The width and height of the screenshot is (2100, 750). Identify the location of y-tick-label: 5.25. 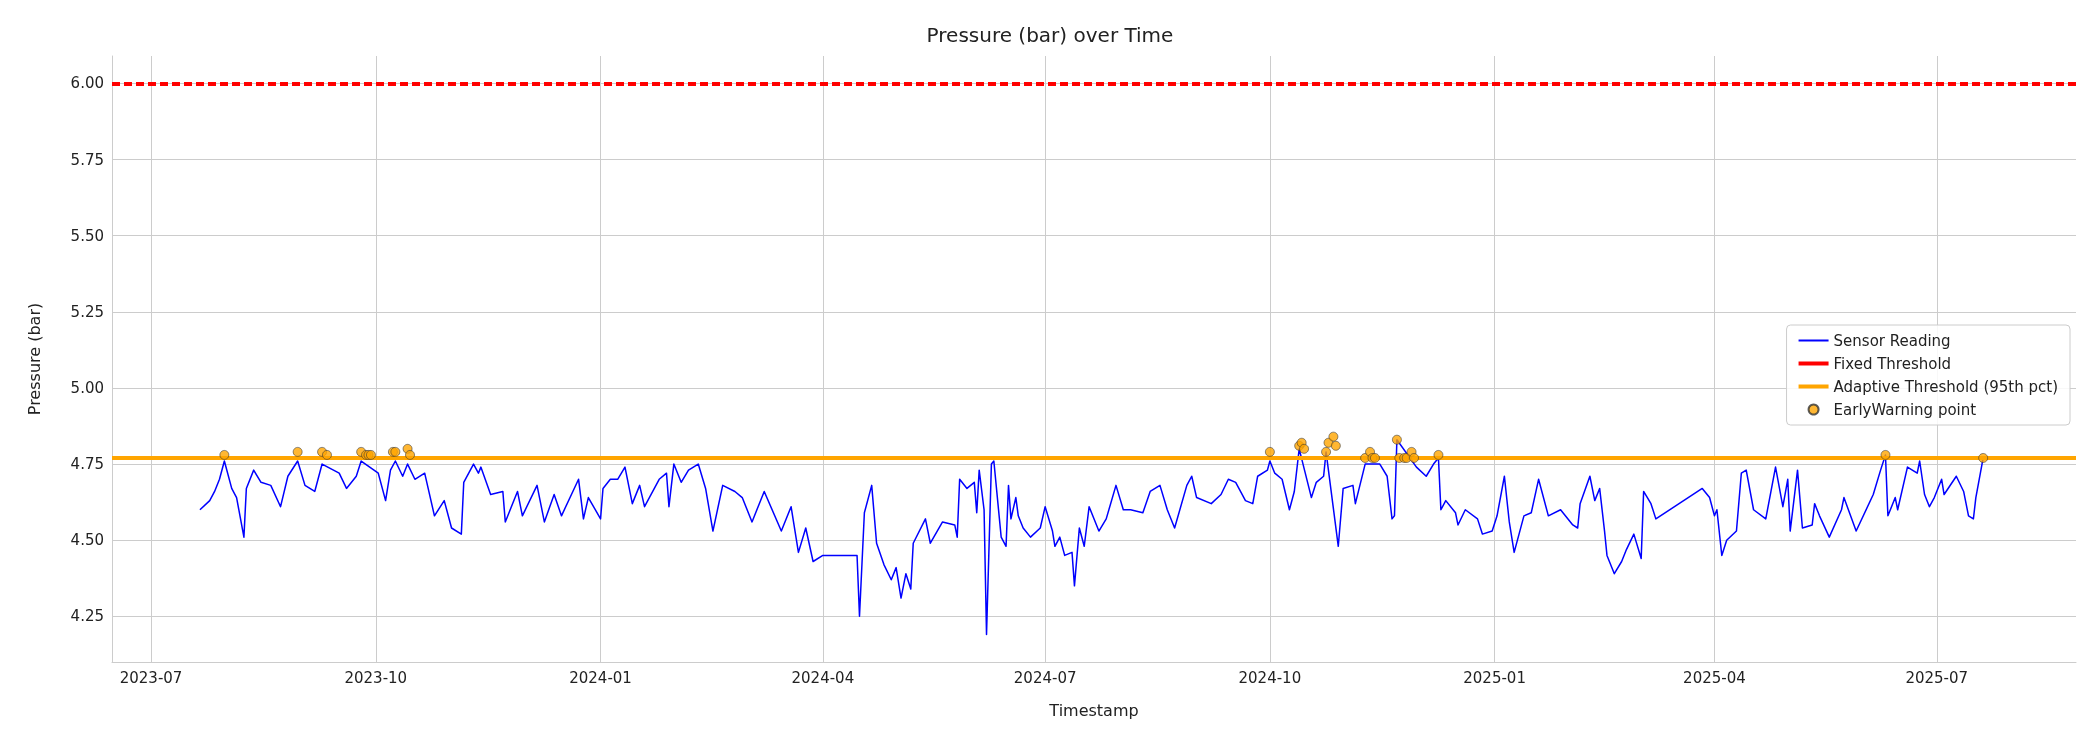
(87, 311).